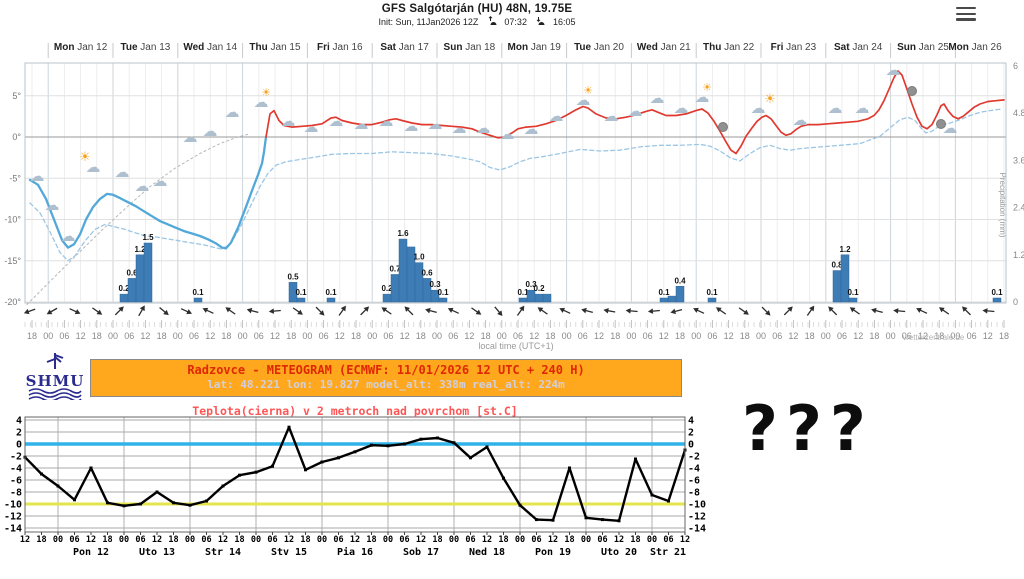 This screenshot has height=579, width=1024. What do you see at coordinates (13, 517) in the screenshot?
I see `y-tick-left: -12` at bounding box center [13, 517].